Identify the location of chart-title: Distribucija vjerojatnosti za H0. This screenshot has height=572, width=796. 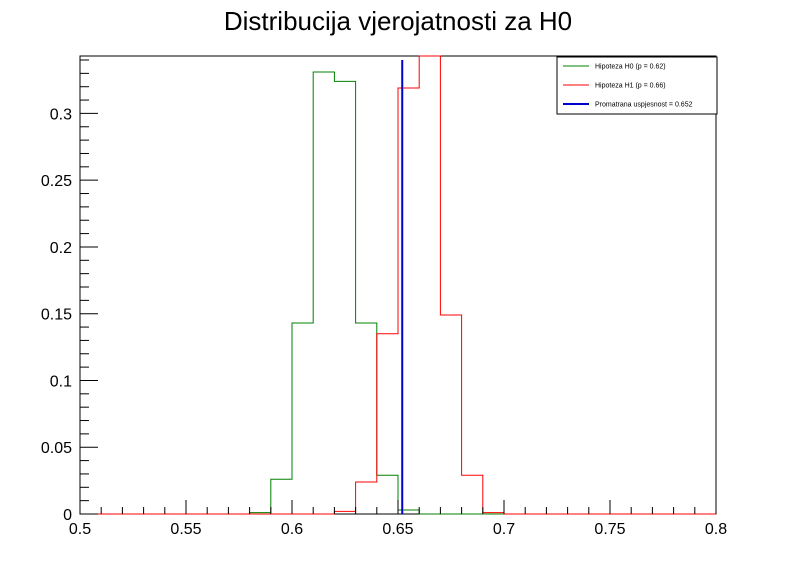
(398, 21).